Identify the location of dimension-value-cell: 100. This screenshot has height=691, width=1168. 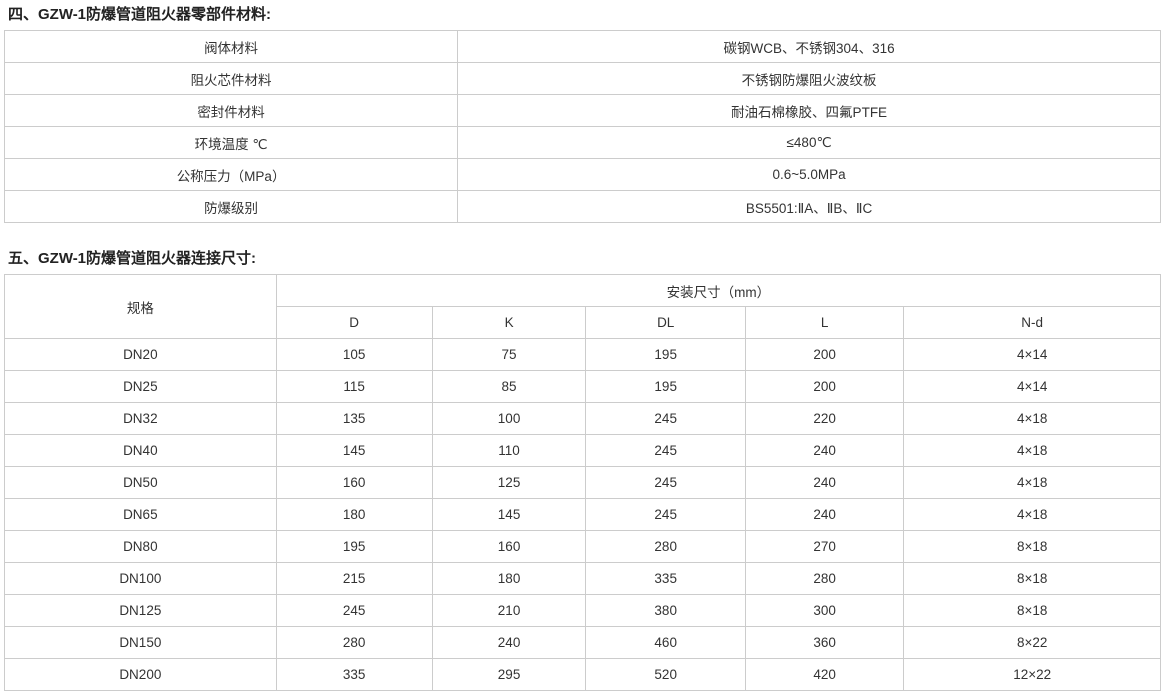
(509, 418).